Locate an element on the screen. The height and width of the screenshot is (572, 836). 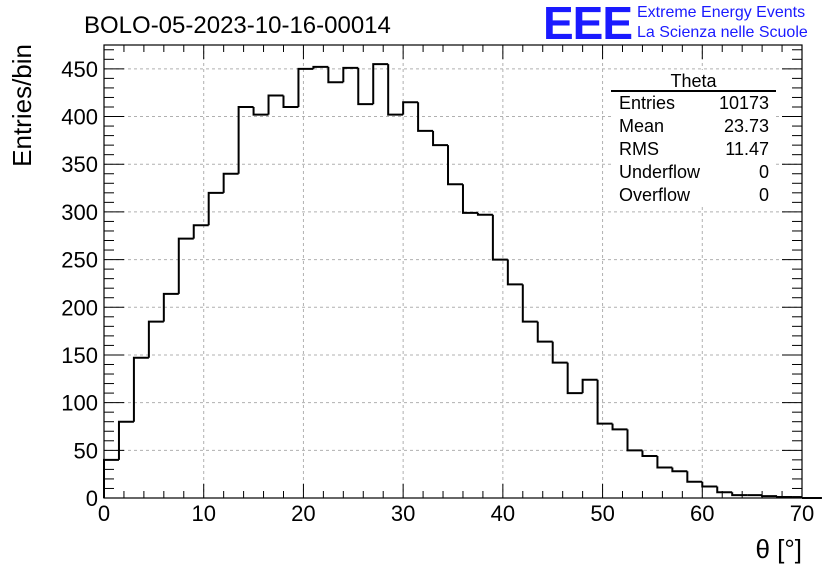
x-tick-label: 10 is located at coordinates (203, 513).